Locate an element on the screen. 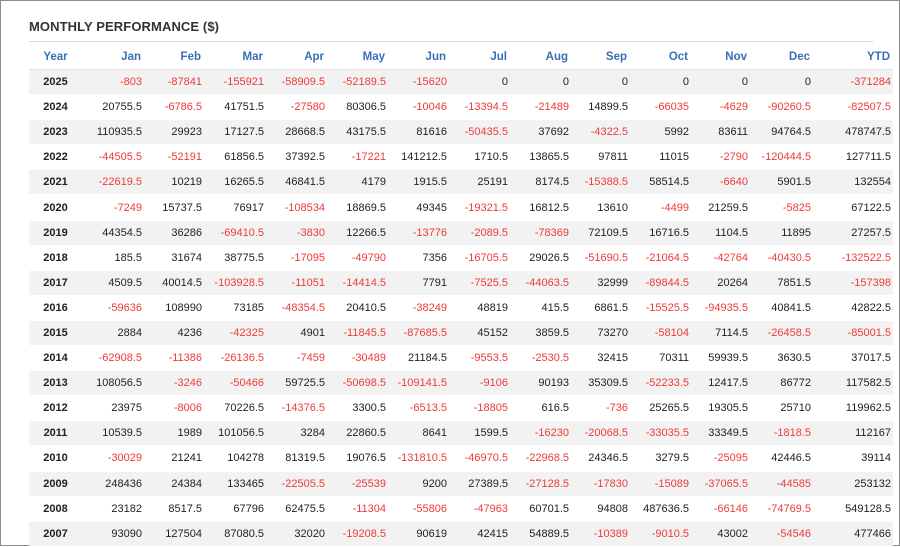  cell-jun: -131810.5 is located at coordinates (418, 458).